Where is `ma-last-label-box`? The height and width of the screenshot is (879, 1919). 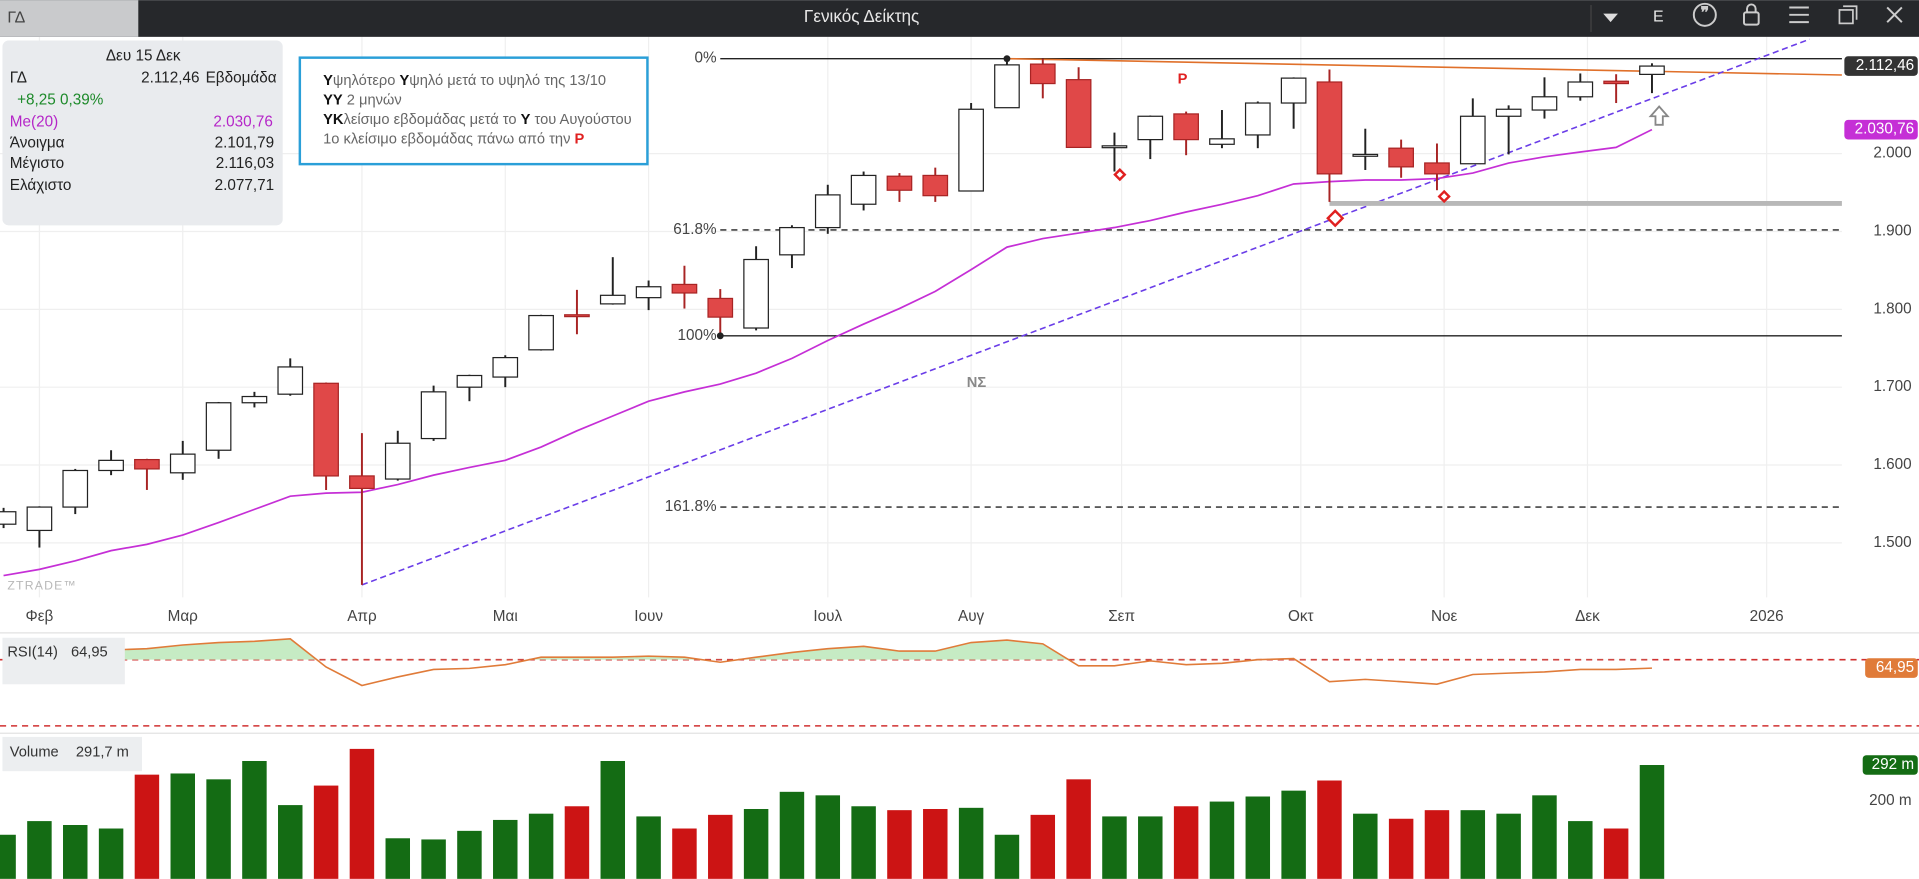
ma-last-label-box is located at coordinates (1881, 129).